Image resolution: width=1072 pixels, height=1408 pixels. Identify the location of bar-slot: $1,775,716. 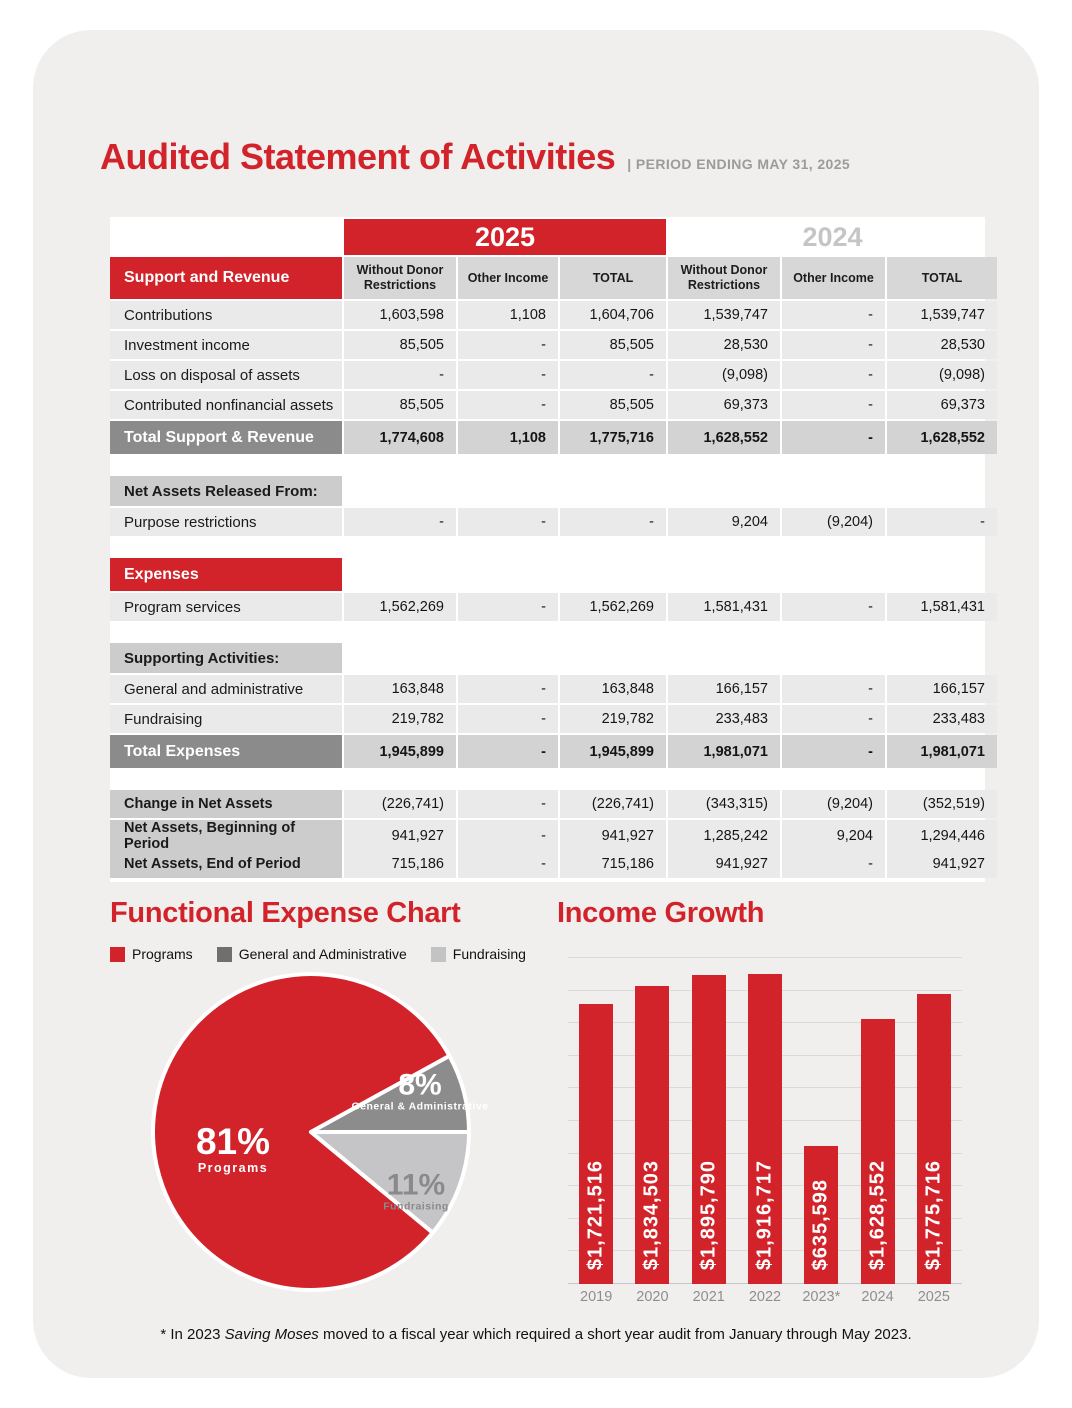
(934, 1139).